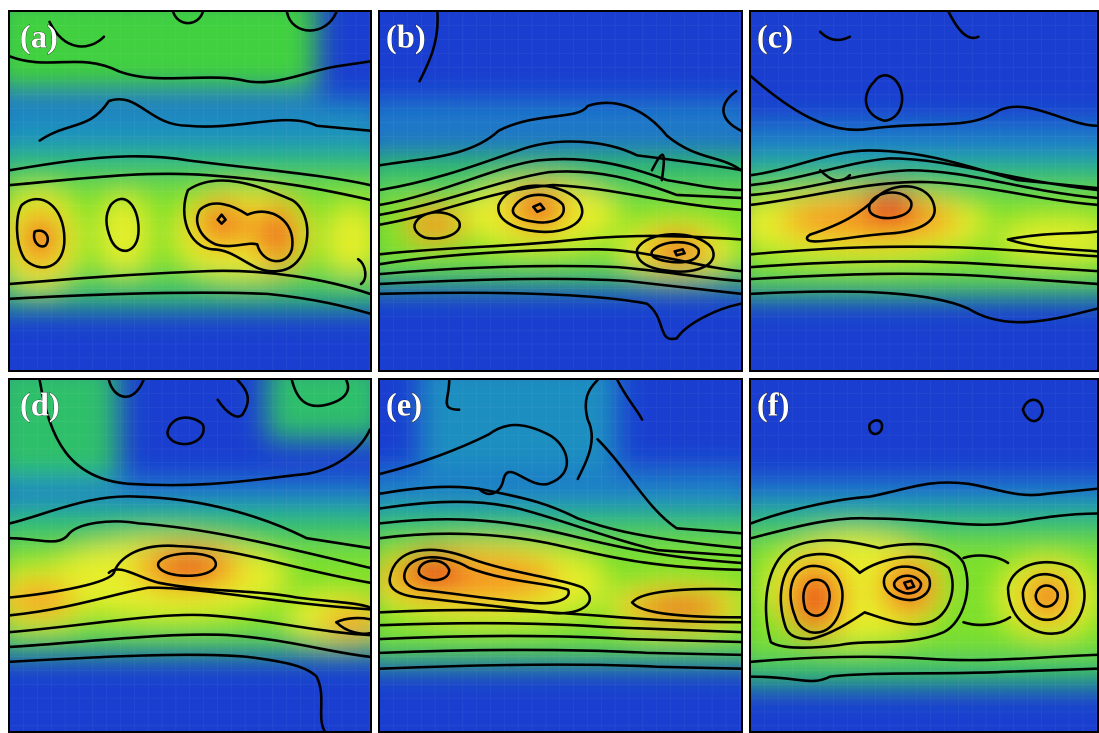 The width and height of the screenshot is (1099, 733). What do you see at coordinates (773, 406) in the screenshot?
I see `panel-label-f: (f)` at bounding box center [773, 406].